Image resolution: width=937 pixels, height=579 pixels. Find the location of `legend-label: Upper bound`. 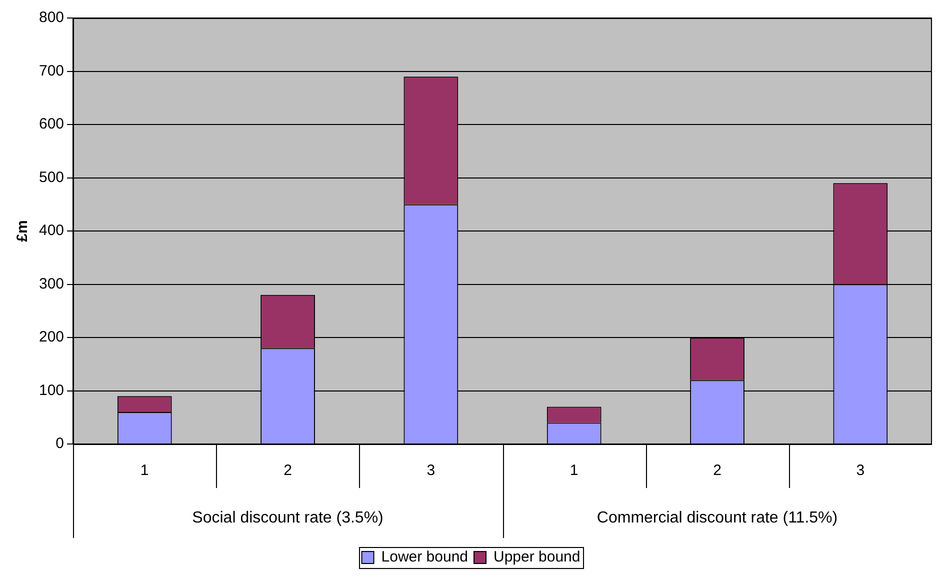

legend-label: Upper bound is located at coordinates (537, 557).